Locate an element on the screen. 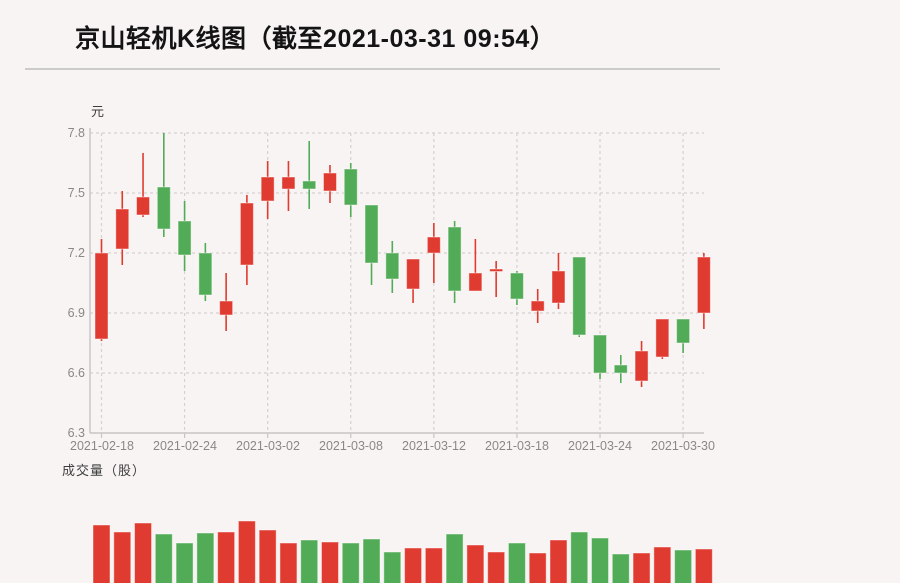 The height and width of the screenshot is (583, 900). x-axis-tick-label: 2021-03-24 is located at coordinates (600, 446).